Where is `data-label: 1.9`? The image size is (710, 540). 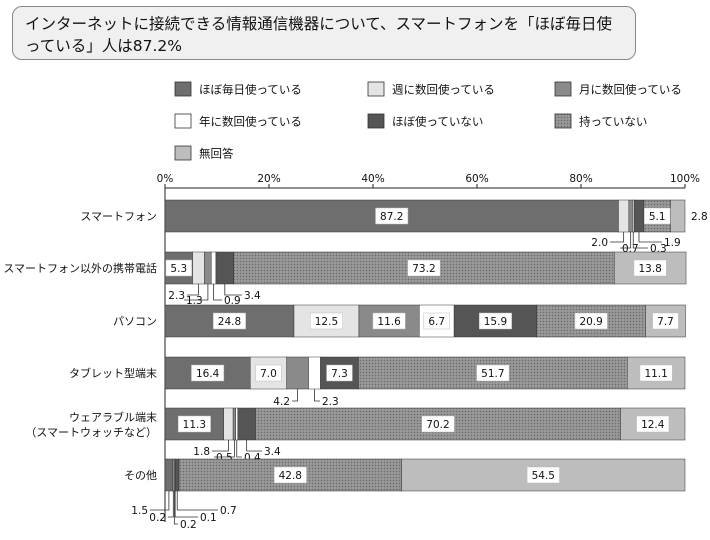 data-label: 1.9 is located at coordinates (672, 243).